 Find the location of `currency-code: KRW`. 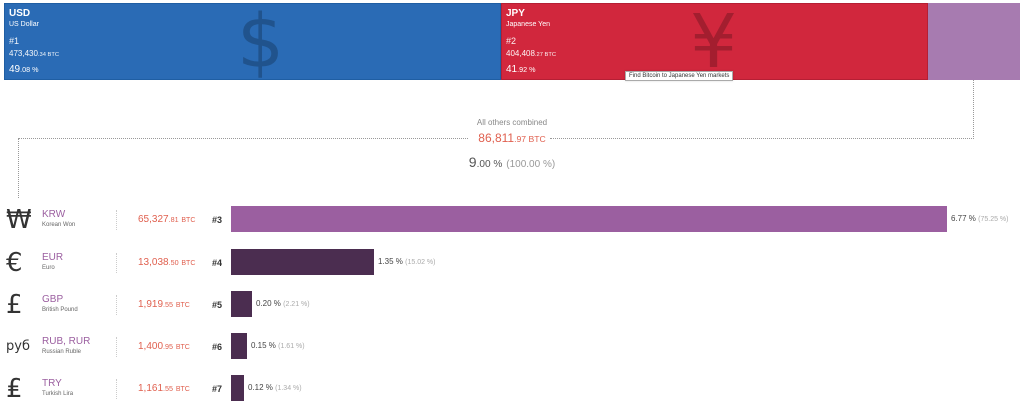

currency-code: KRW is located at coordinates (54, 214).